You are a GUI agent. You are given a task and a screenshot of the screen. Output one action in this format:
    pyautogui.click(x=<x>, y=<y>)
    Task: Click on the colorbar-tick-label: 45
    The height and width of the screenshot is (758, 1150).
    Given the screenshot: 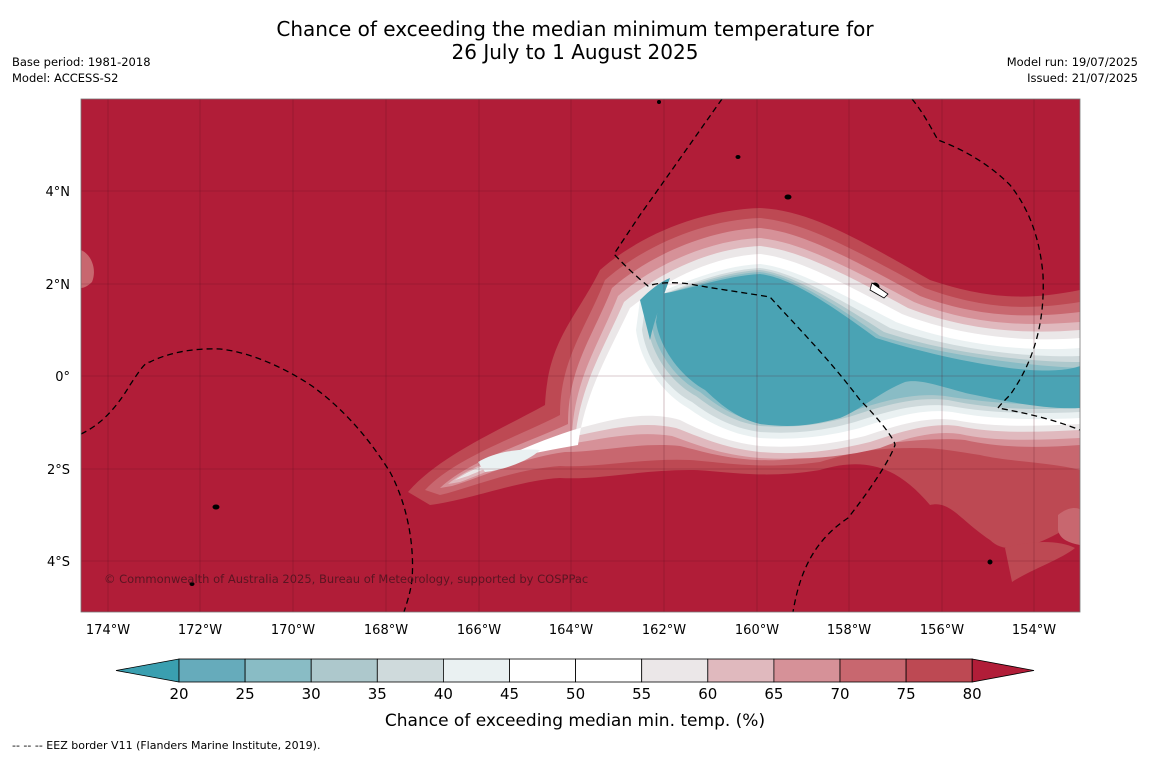 What is the action you would take?
    pyautogui.click(x=509, y=694)
    